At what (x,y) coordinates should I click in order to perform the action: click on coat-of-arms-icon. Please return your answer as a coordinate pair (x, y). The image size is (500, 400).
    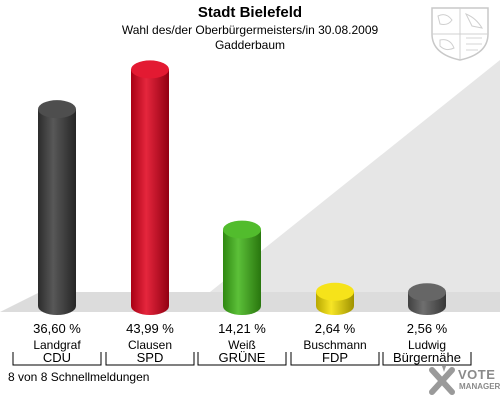
    Looking at the image, I should click on (460, 34).